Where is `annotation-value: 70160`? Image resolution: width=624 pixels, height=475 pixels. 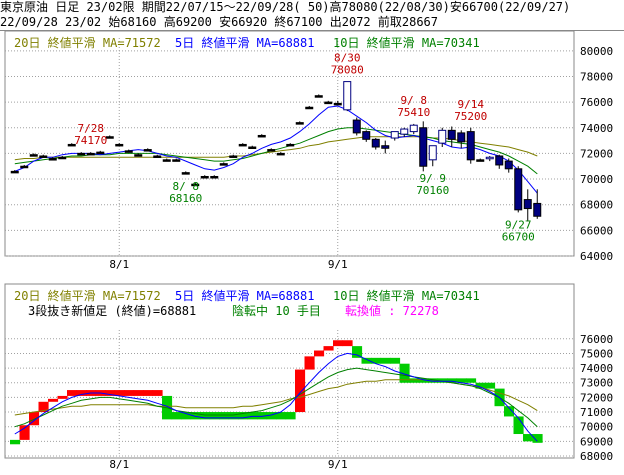 annotation-value: 70160 is located at coordinates (432, 190).